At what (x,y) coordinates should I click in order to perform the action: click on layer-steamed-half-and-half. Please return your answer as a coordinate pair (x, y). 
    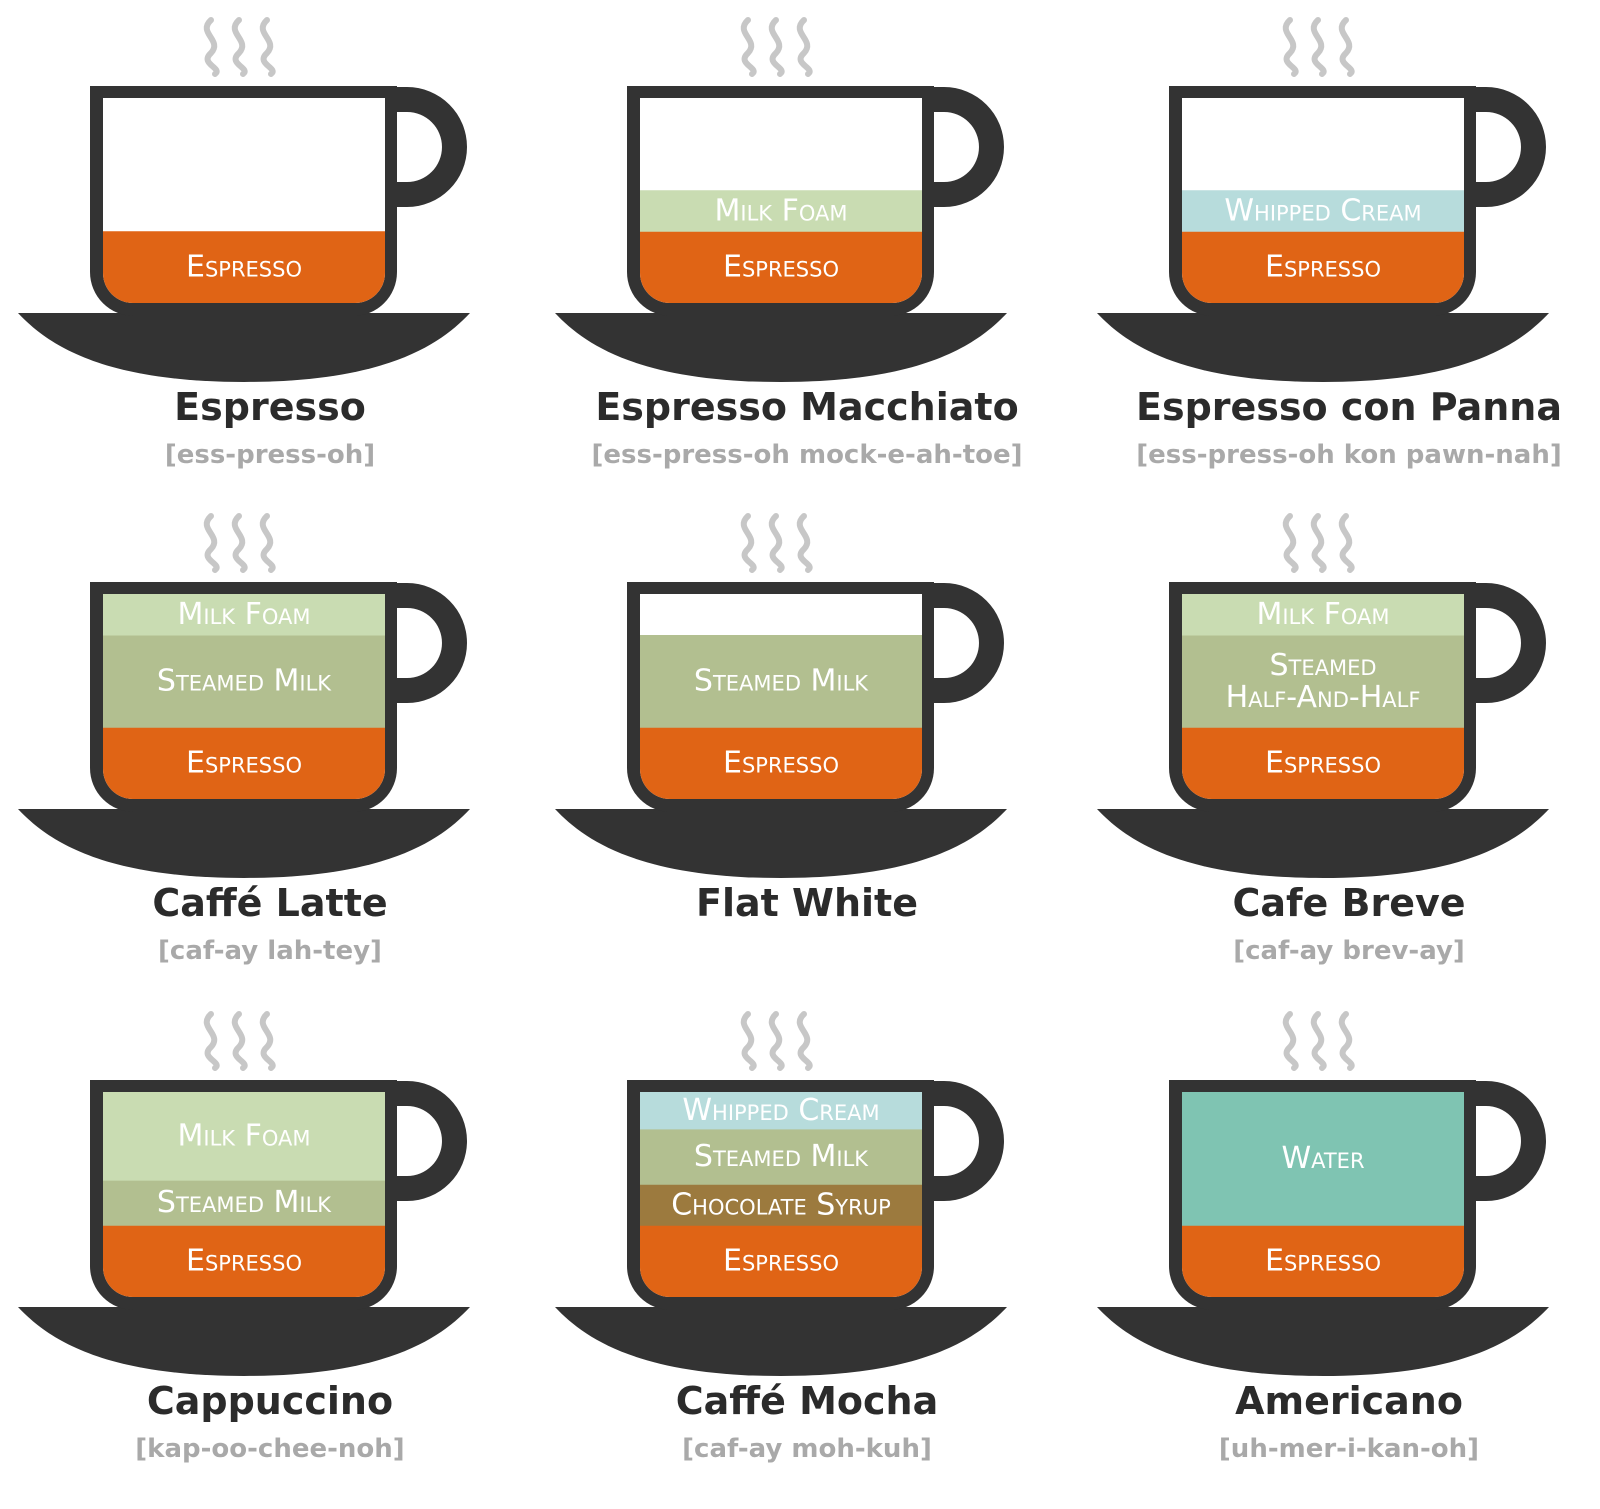
    Looking at the image, I should click on (1323, 681).